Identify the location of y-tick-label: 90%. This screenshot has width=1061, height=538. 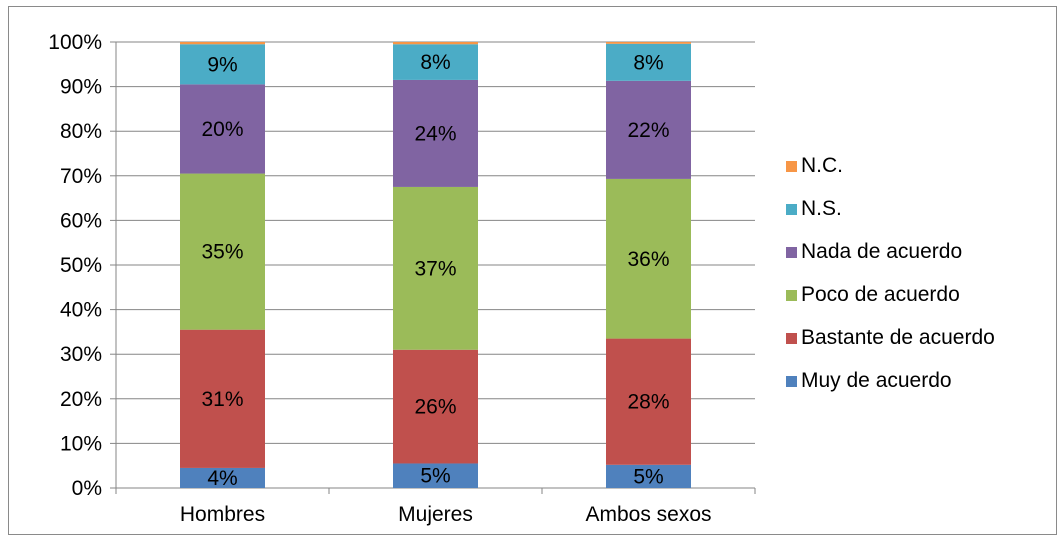
(81, 87).